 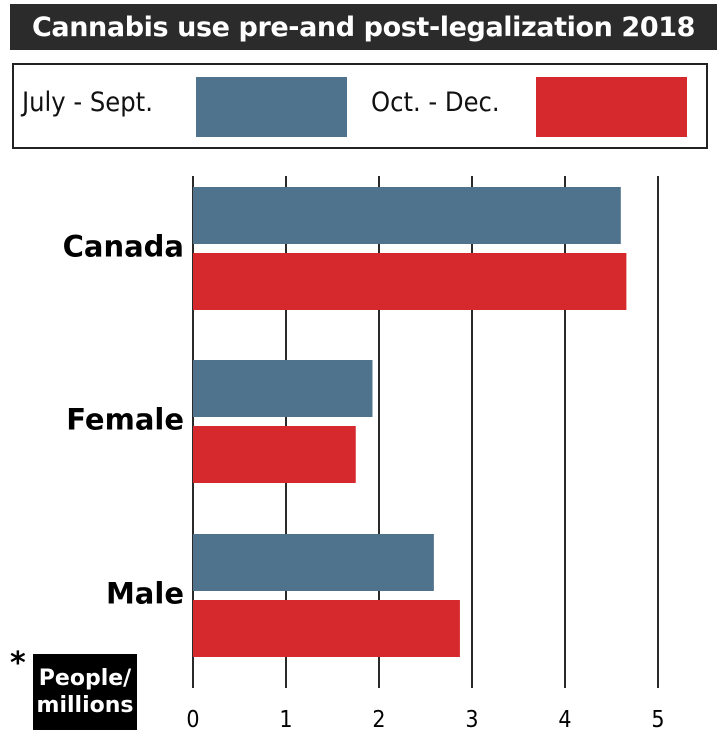 What do you see at coordinates (18, 663) in the screenshot?
I see `footnote-asterisk: *` at bounding box center [18, 663].